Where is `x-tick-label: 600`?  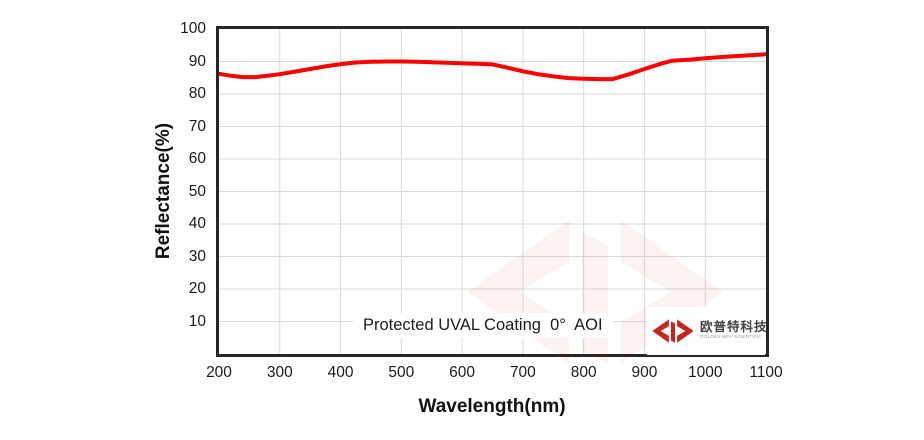 x-tick-label: 600 is located at coordinates (462, 372).